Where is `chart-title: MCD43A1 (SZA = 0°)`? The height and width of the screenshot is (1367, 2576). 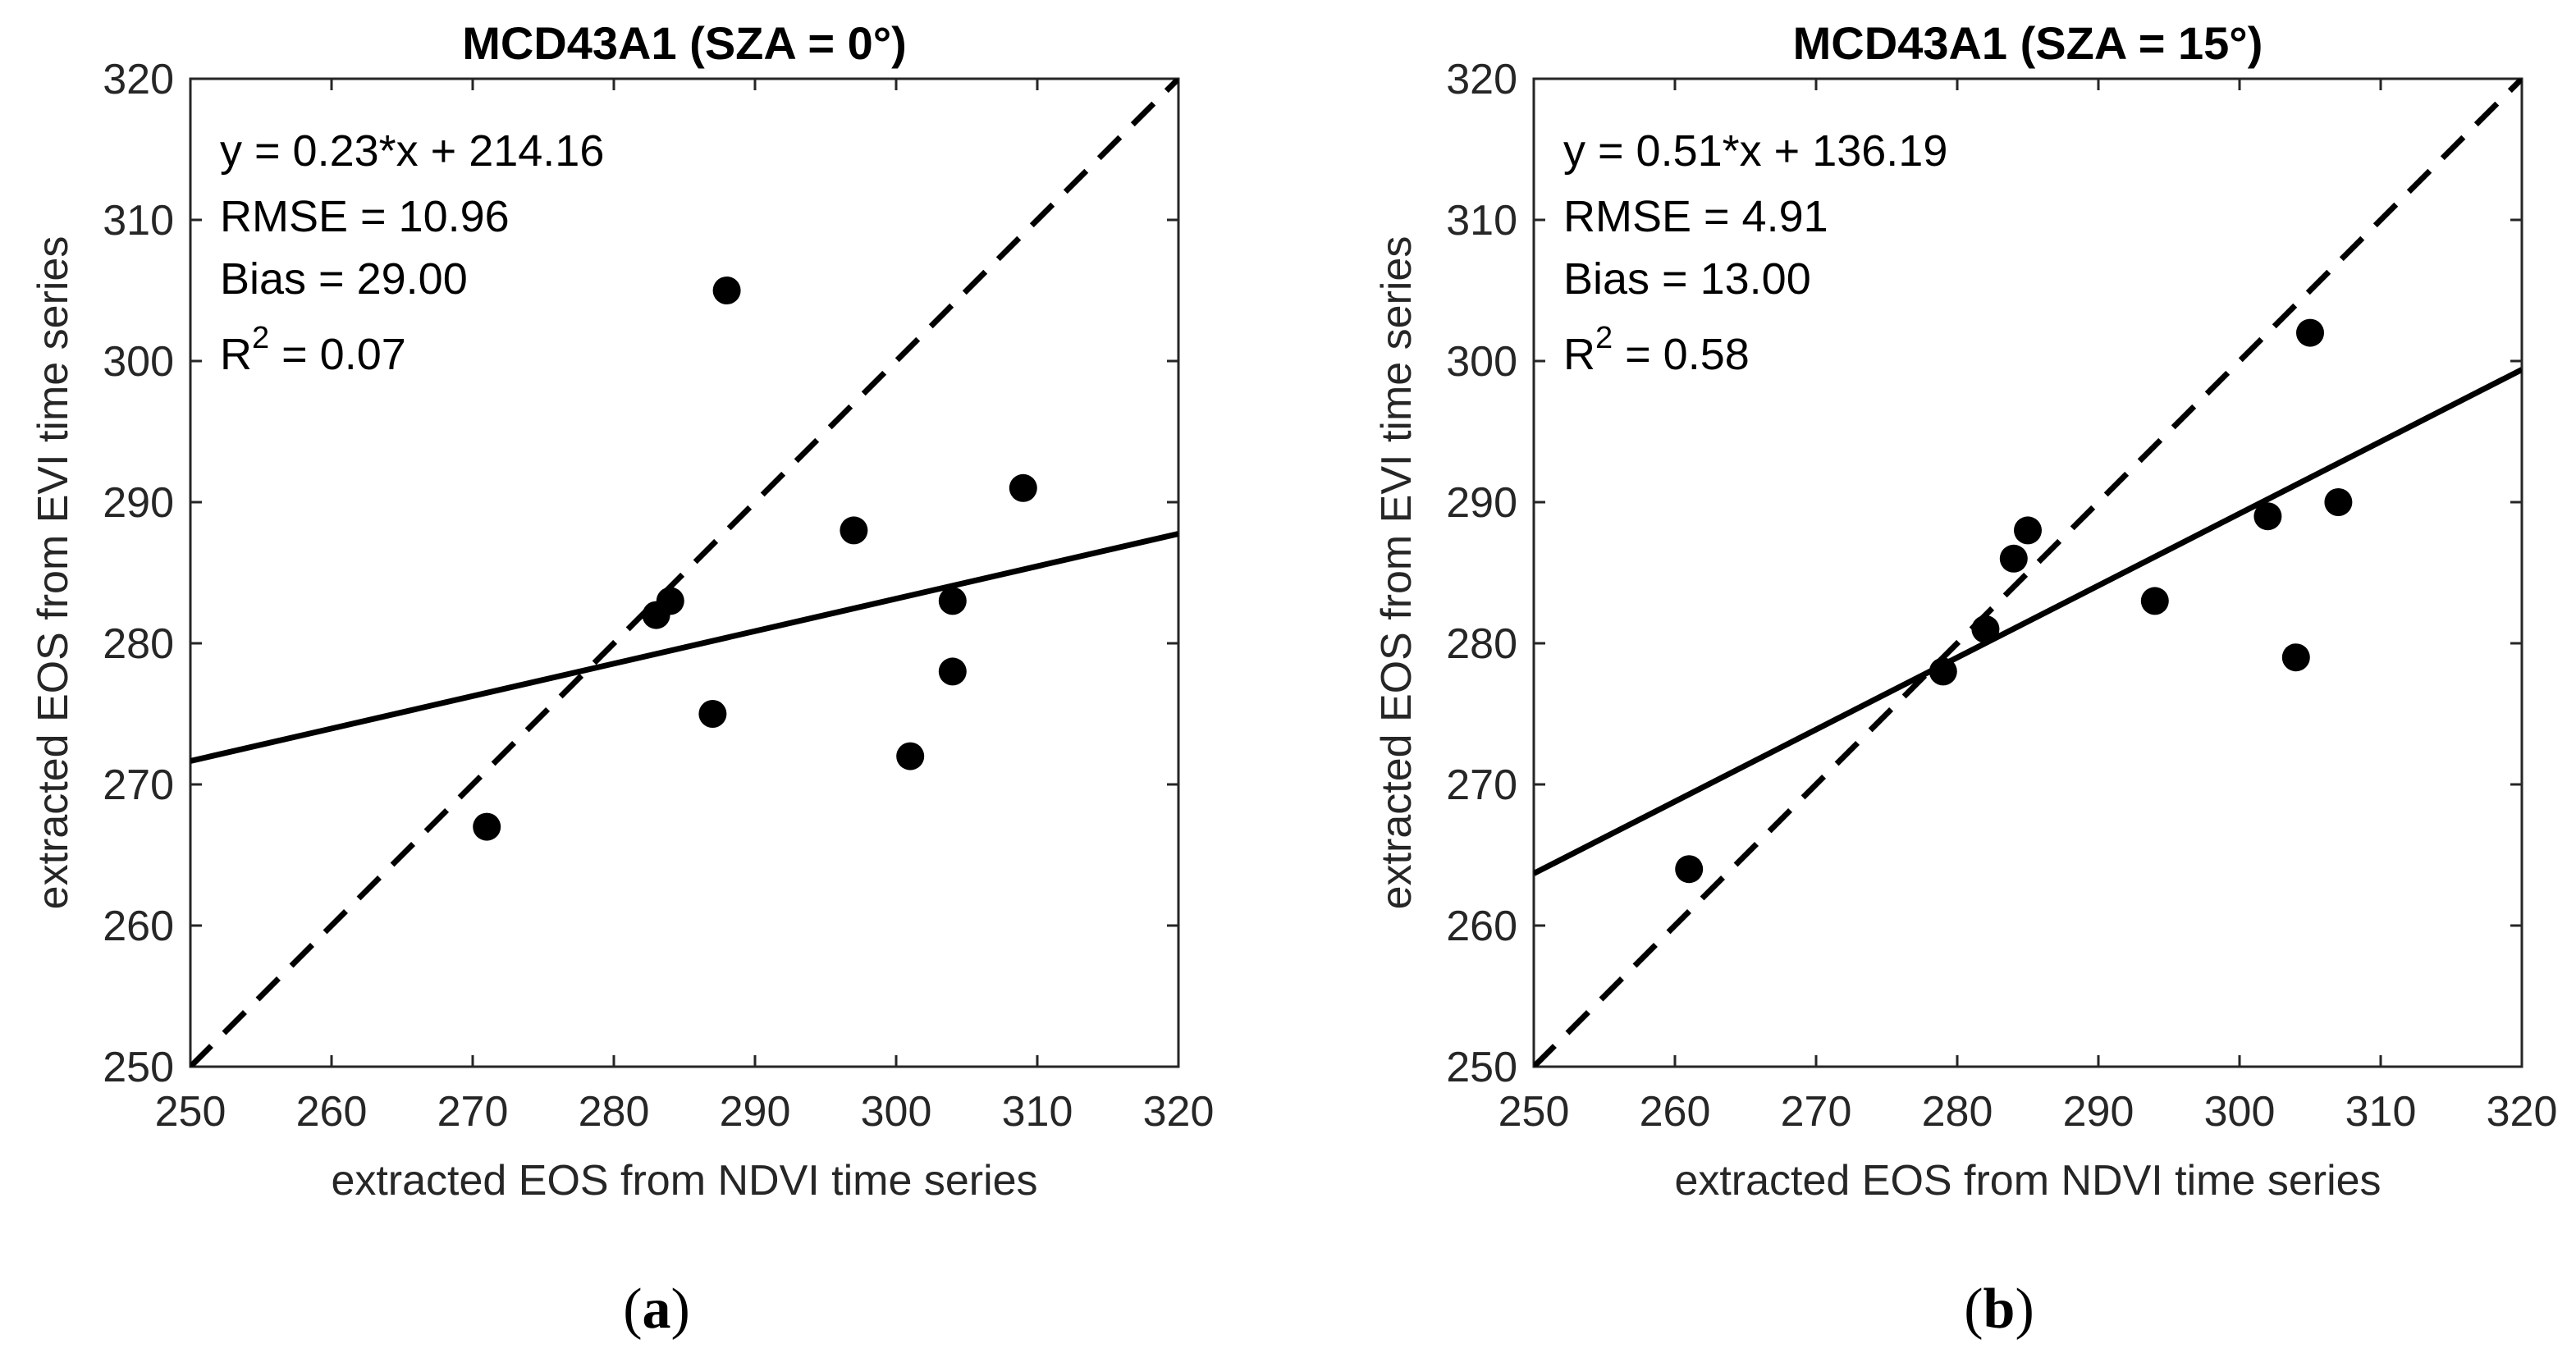
chart-title: MCD43A1 (SZA = 0°) is located at coordinates (684, 43).